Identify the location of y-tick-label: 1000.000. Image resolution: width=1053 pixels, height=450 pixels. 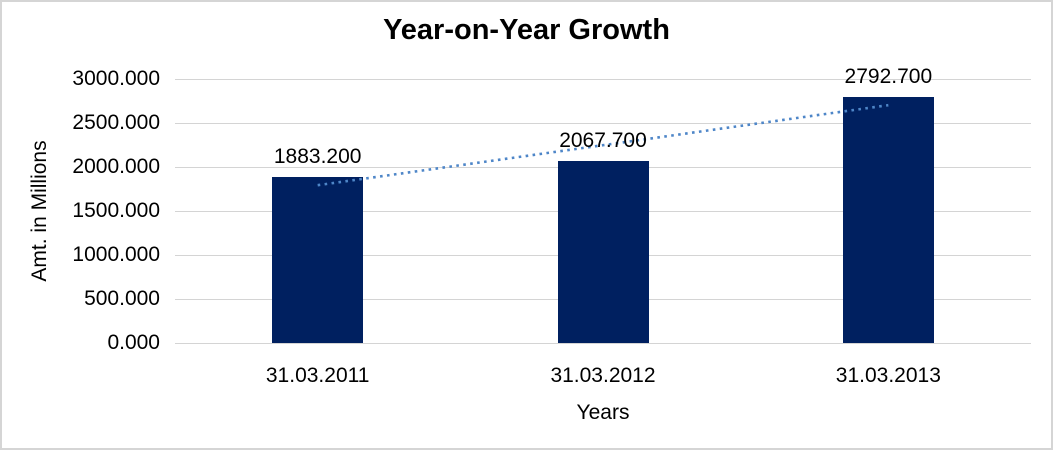
(116, 254).